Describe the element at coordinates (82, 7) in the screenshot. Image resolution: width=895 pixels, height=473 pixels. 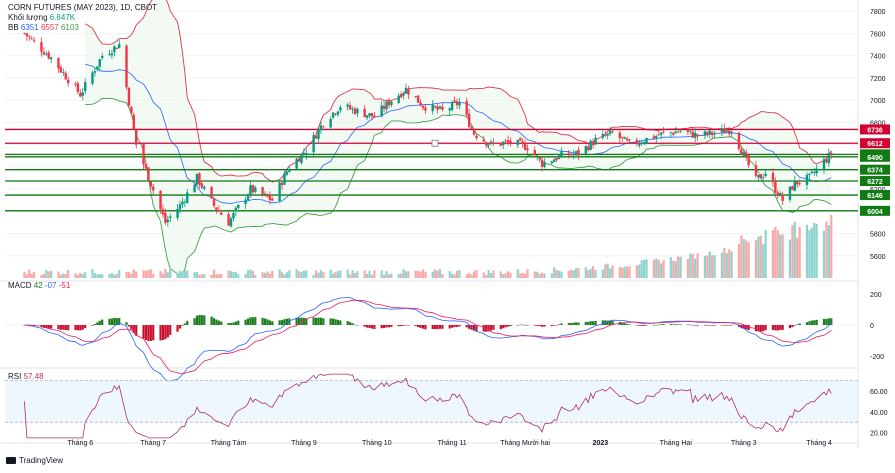
I see `legend-symbol: CORN FUTURES (MAY 2023), 1D, CBOT` at that location.